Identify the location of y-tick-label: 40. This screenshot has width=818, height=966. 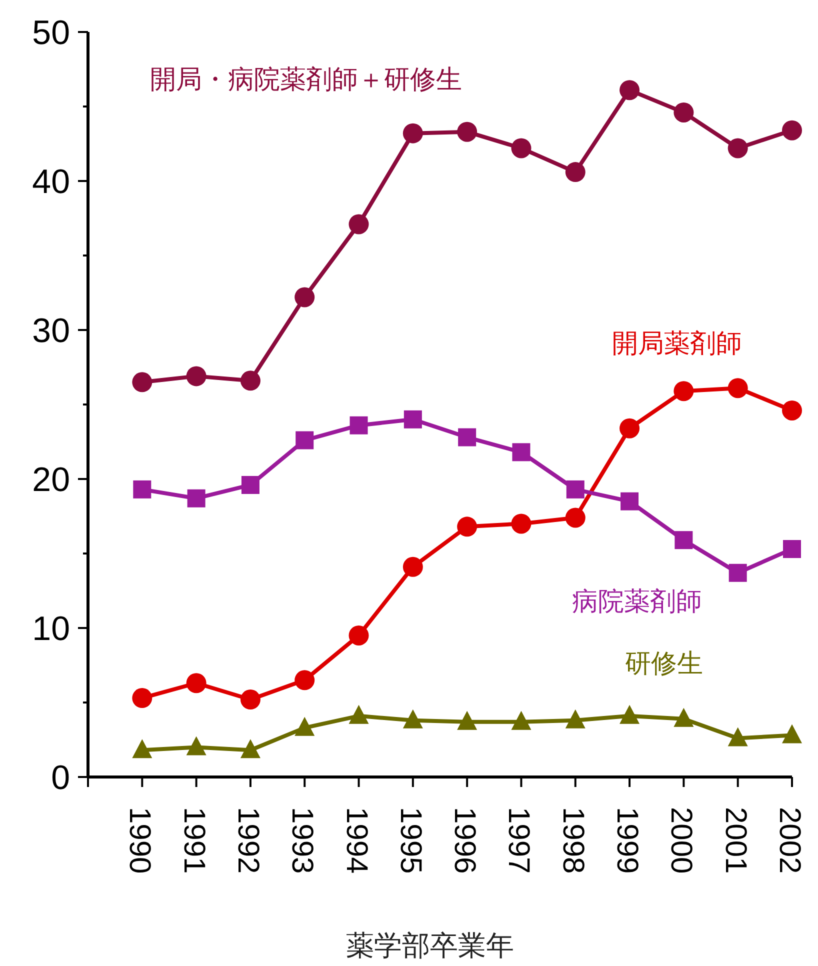
(51, 182).